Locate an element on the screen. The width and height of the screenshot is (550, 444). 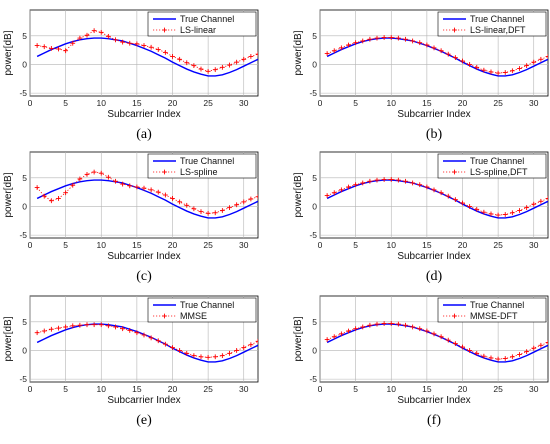
plot-data is located at coordinates (146, 342).